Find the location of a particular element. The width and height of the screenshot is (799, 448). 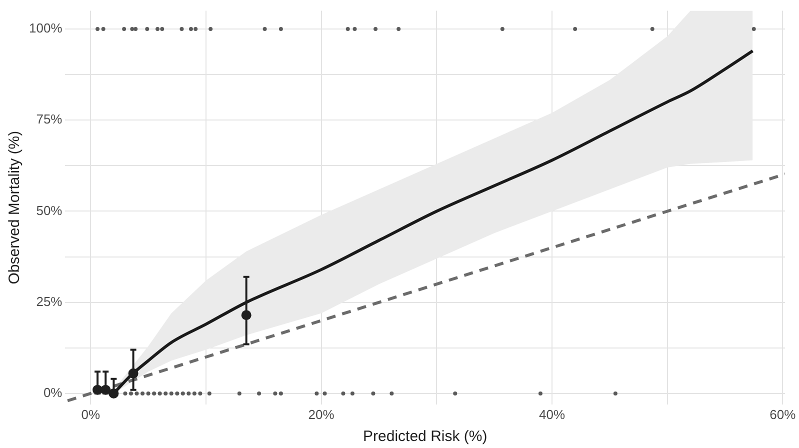

x-tick-label: 20% is located at coordinates (321, 414).